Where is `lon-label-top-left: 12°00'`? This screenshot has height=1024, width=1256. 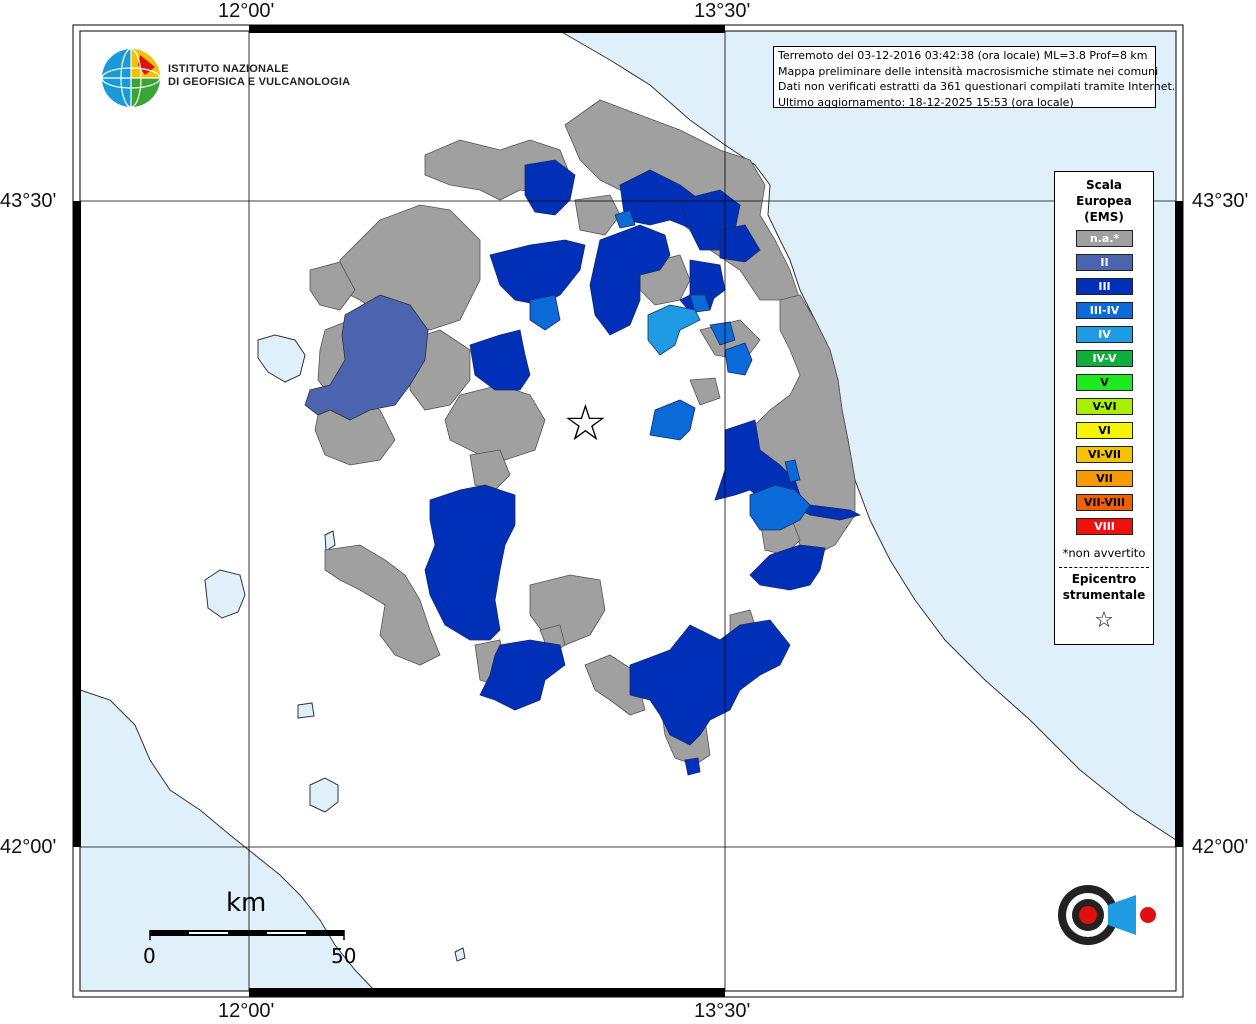
lon-label-top-left: 12°00' is located at coordinates (246, 11).